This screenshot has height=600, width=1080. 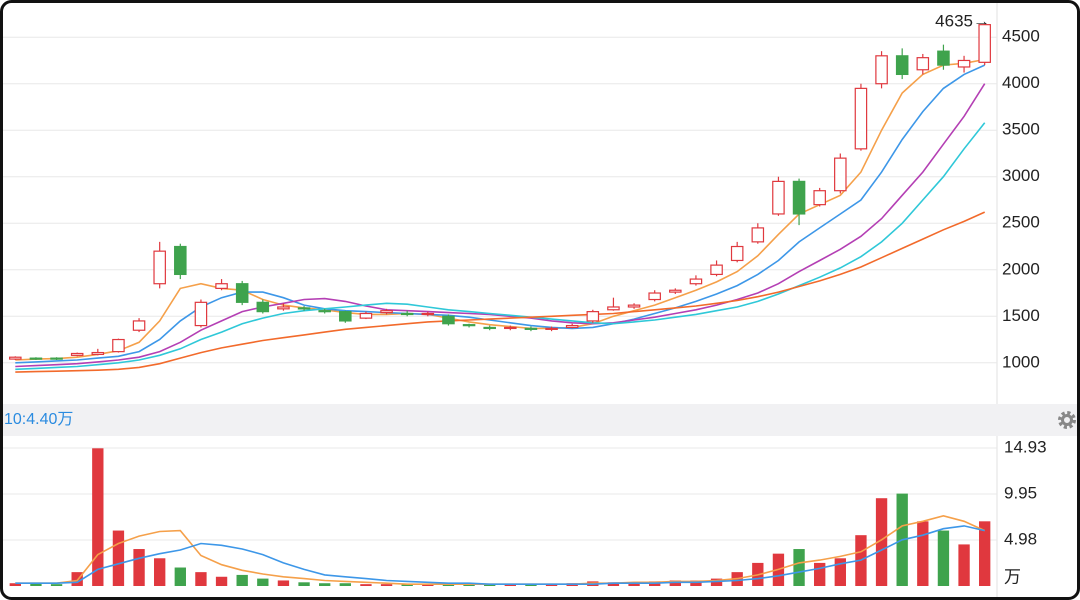 I want to click on volume-average-line, so click(x=500, y=555).